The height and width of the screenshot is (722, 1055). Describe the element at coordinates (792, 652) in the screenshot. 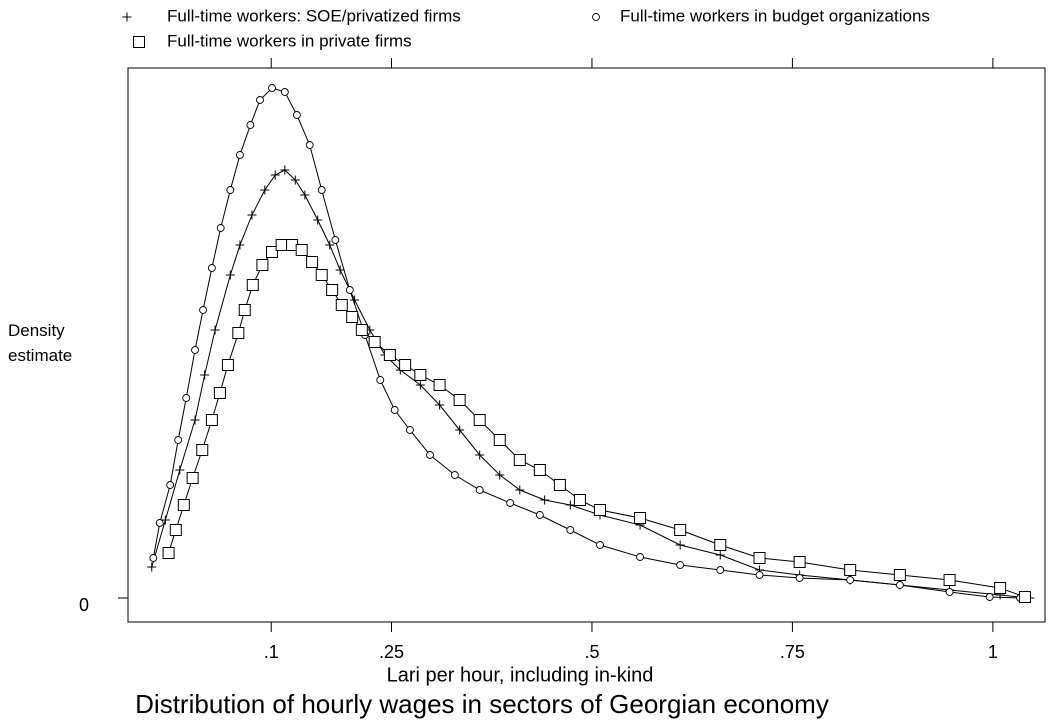

I see `x-tick-label: .75` at that location.